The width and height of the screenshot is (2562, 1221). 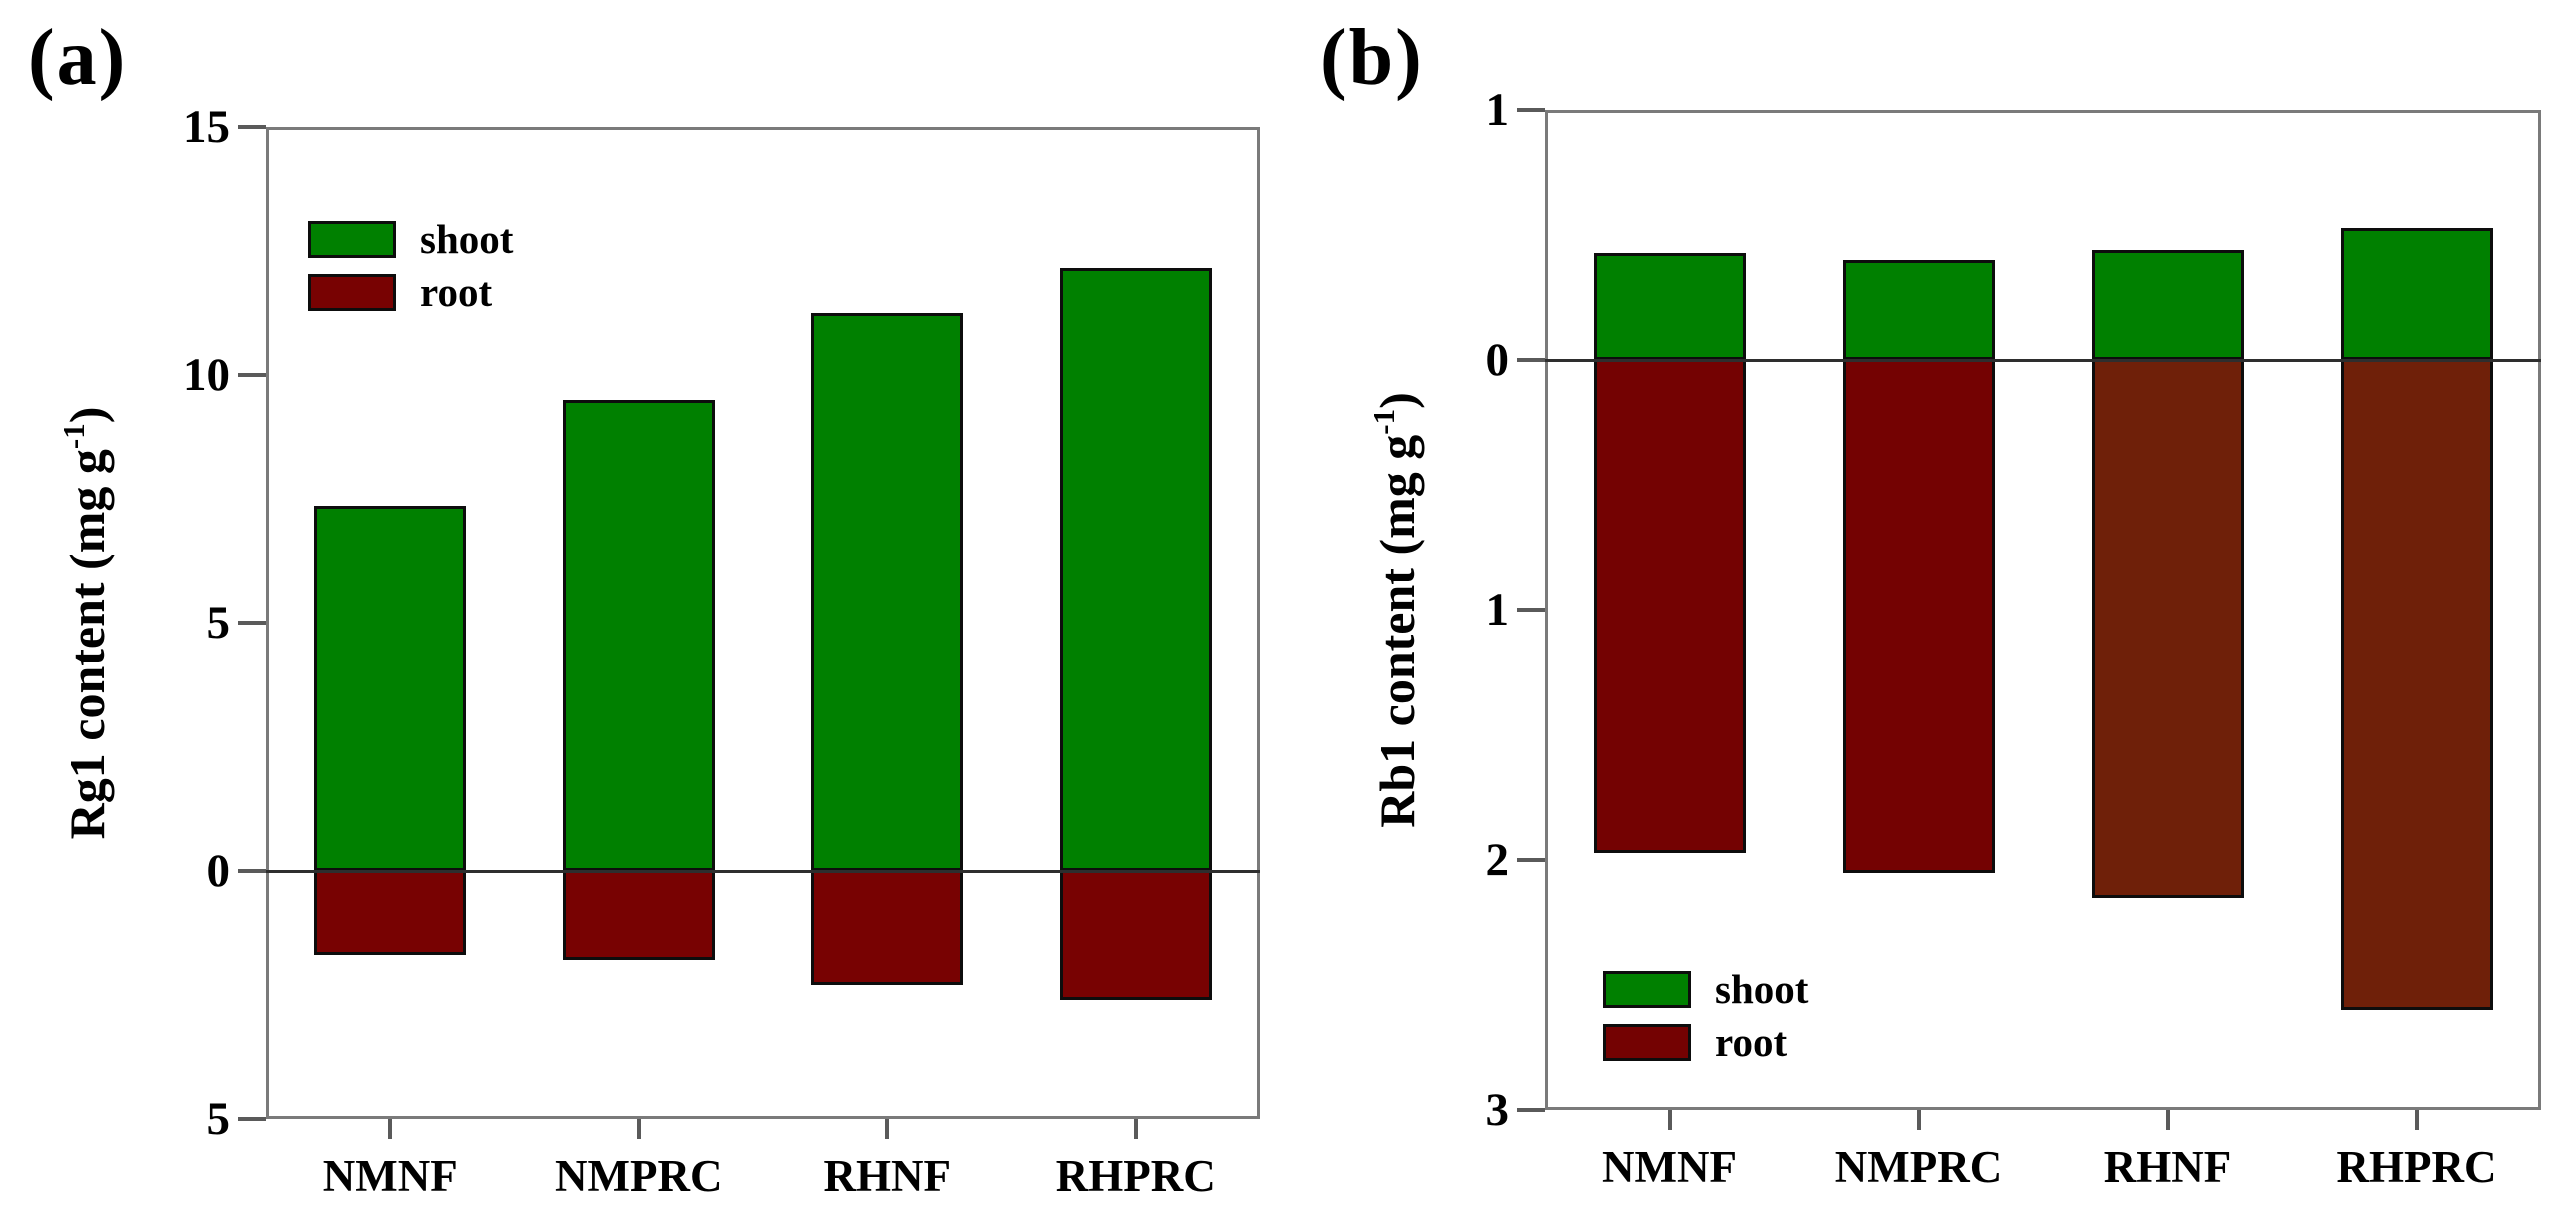 I want to click on legend-panel-b: shoot root, so click(x=1705, y=1016).